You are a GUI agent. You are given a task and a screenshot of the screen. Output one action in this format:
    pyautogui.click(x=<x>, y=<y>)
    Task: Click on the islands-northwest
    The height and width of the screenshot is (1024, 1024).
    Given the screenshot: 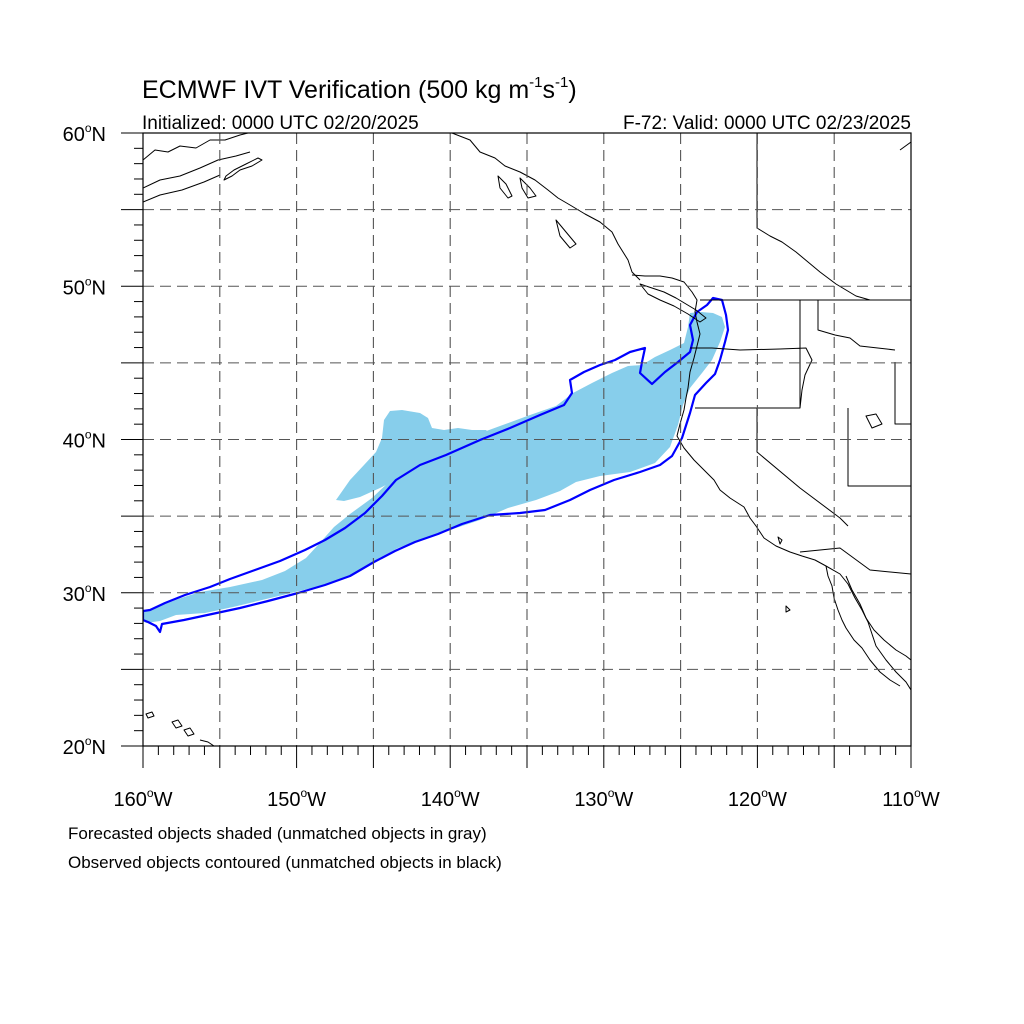 What is the action you would take?
    pyautogui.click(x=400, y=203)
    